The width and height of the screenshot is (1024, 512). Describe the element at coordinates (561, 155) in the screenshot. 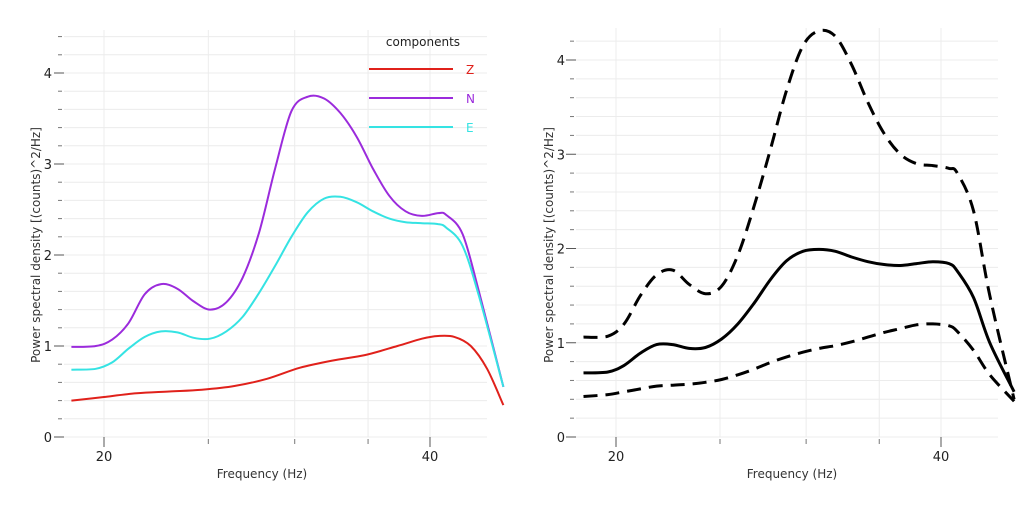

I see `right-y-tick-label: 3` at that location.